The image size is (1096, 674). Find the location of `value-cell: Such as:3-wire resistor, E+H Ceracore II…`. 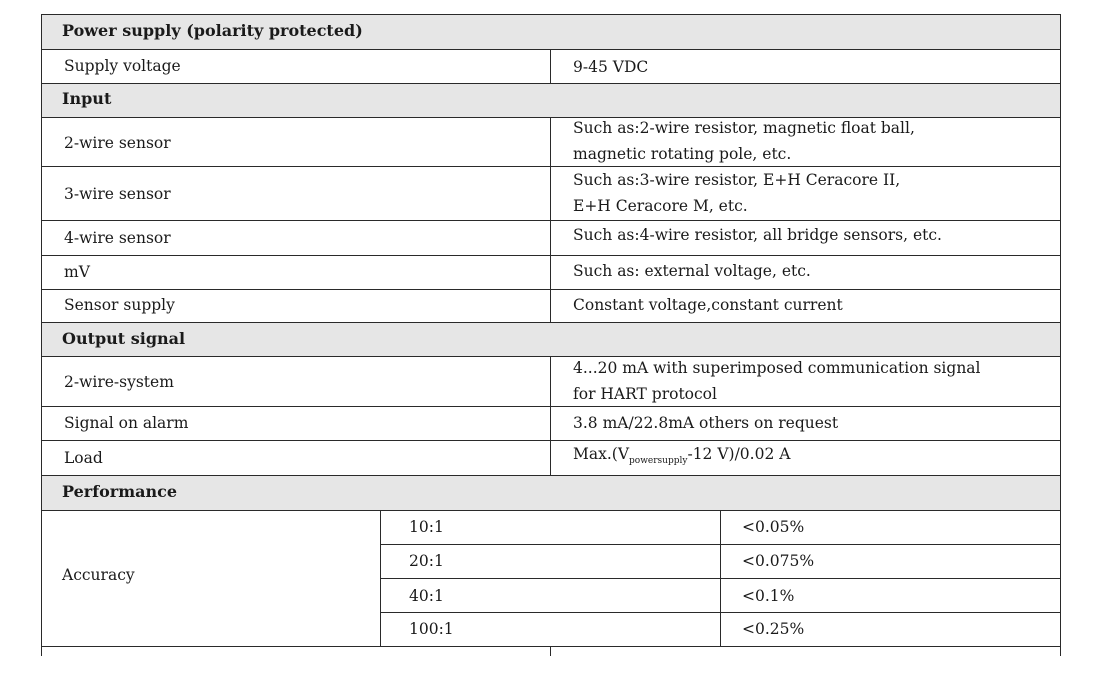

value-cell: Such as:3-wire resistor, E+H Ceracore II… is located at coordinates (805, 193).